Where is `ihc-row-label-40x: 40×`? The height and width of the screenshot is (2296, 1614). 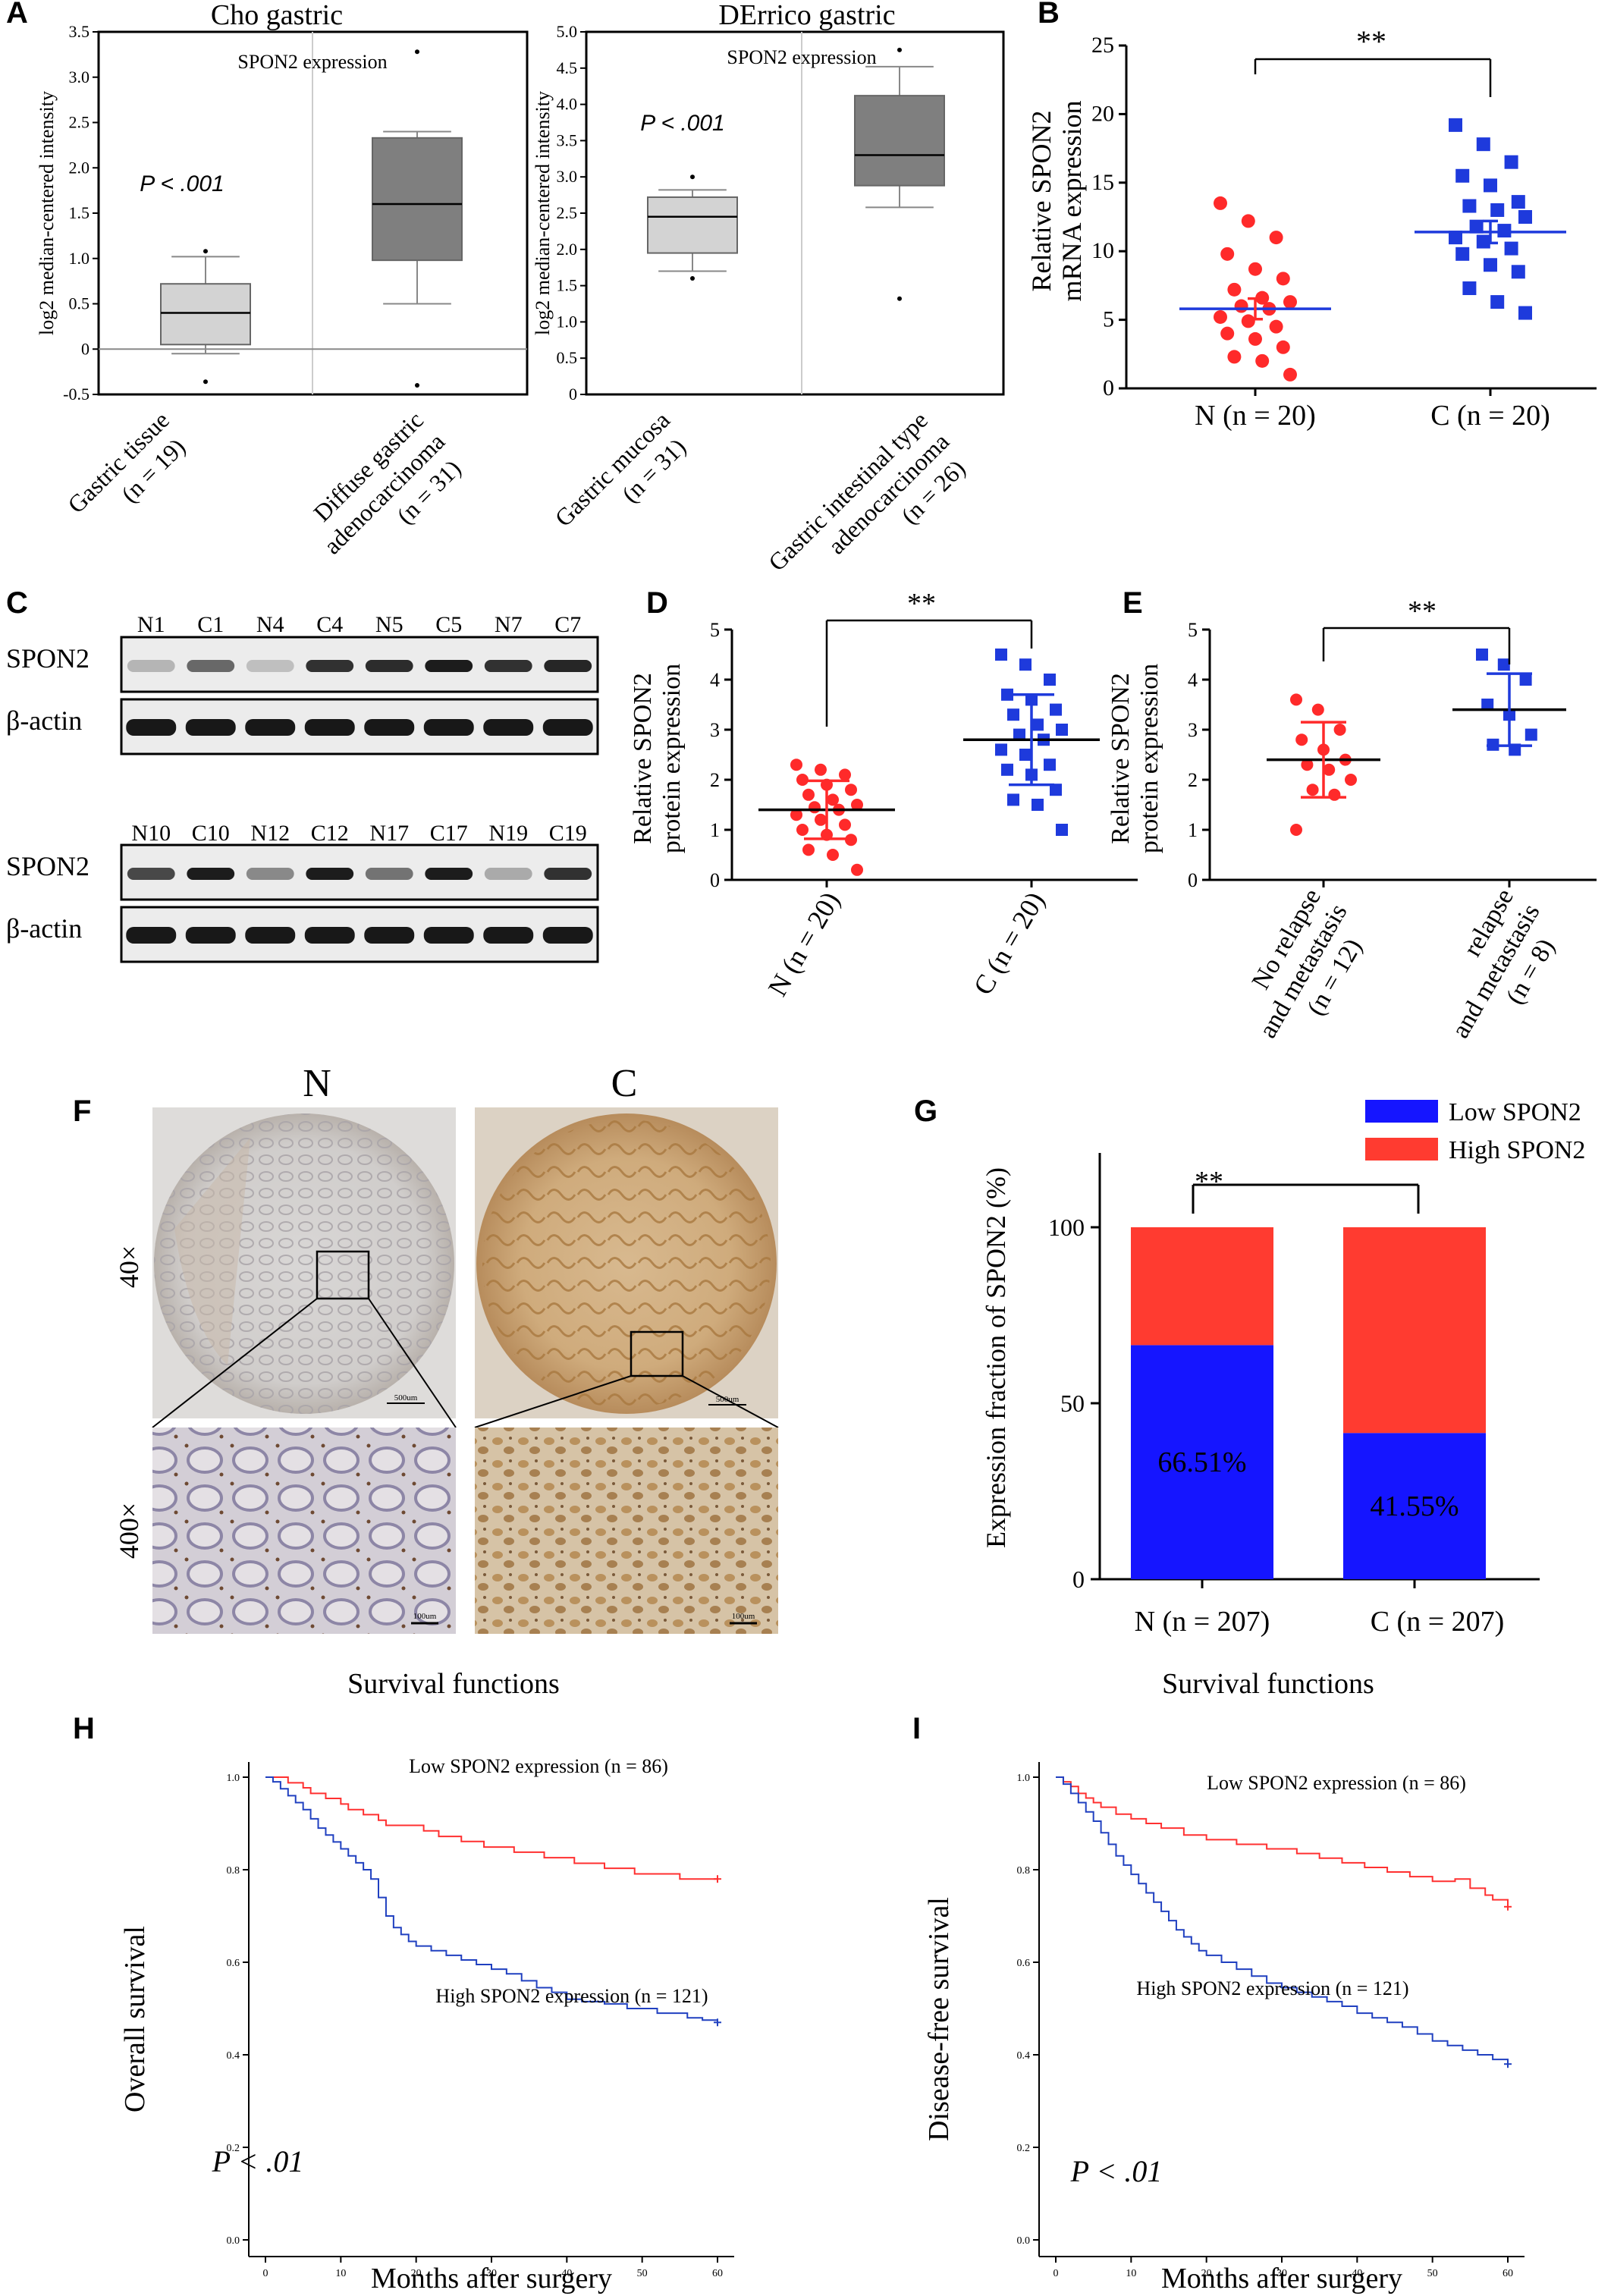 ihc-row-label-40x: 40× is located at coordinates (129, 1266).